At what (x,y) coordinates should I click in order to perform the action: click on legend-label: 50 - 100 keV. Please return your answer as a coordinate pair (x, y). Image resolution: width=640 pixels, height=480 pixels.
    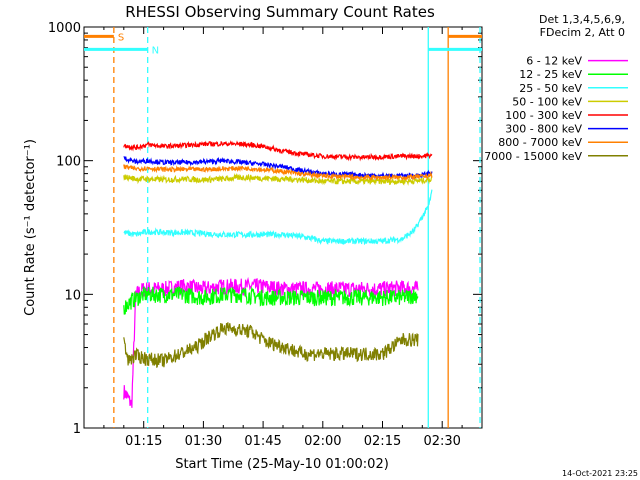
    Looking at the image, I should click on (547, 101).